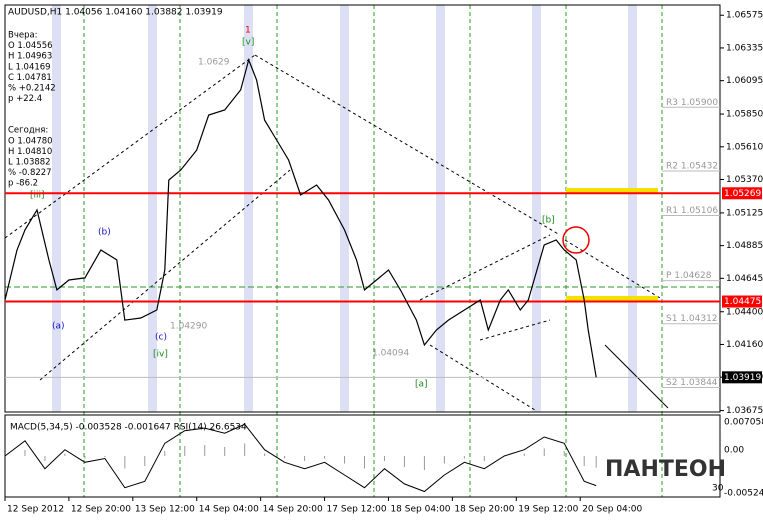 This screenshot has width=763, height=524. Describe the element at coordinates (692, 383) in the screenshot. I see `pivot-label: S2 1.03844` at that location.